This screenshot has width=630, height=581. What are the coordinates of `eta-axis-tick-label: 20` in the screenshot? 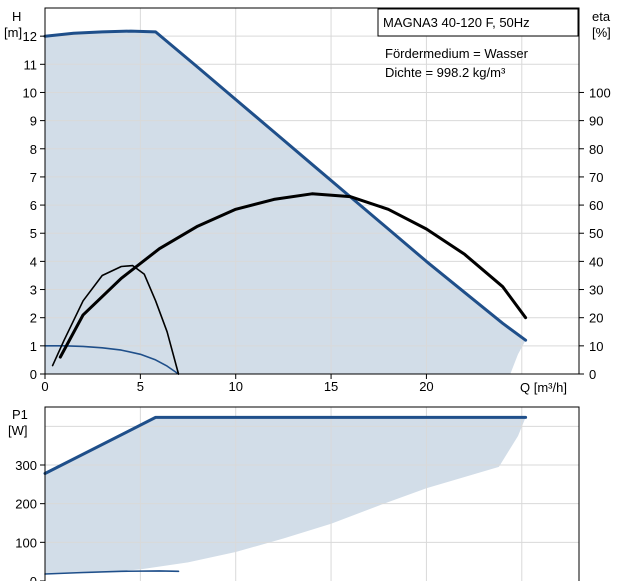 It's located at (596, 318).